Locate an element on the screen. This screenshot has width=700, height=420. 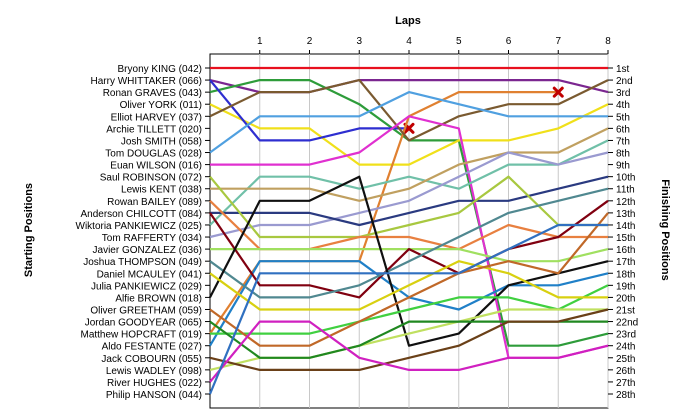
top-axis-label: Laps is located at coordinates (408, 21).